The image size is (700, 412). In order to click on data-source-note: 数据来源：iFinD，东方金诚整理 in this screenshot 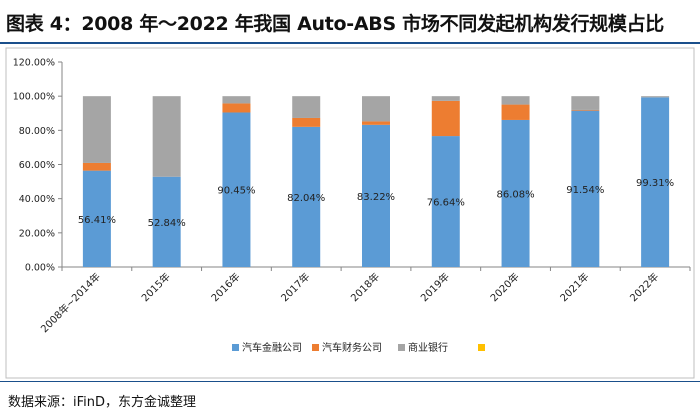, I will do `click(102, 402)`.